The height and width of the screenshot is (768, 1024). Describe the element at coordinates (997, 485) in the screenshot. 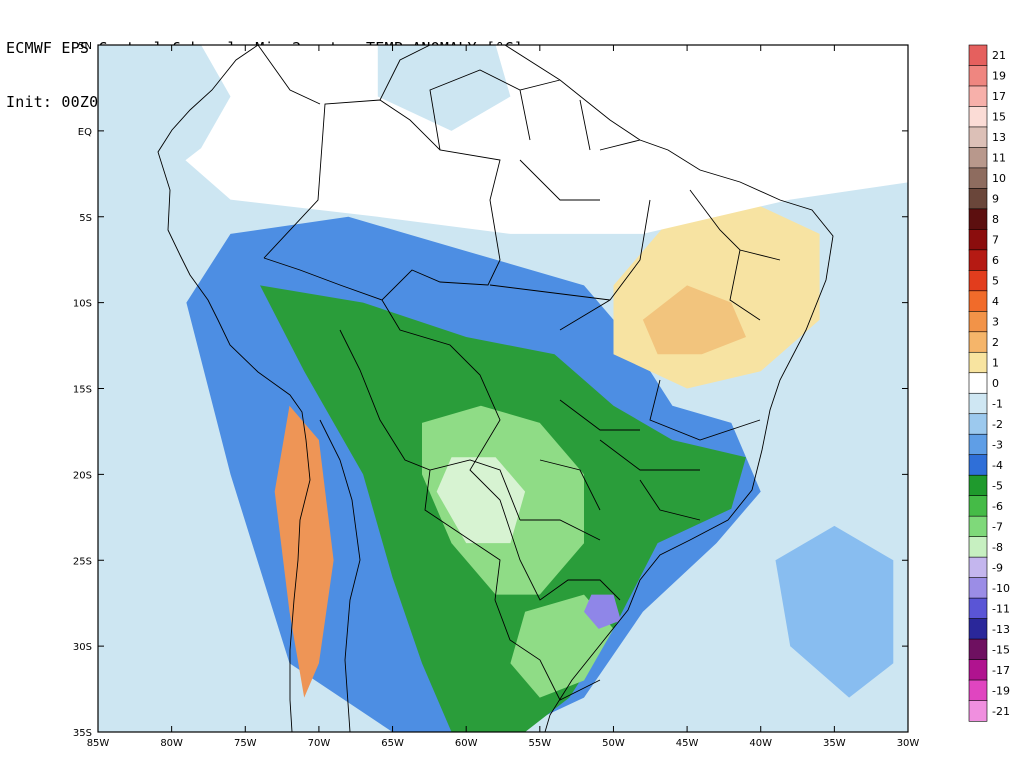

I see `colorbar-label: -5` at that location.